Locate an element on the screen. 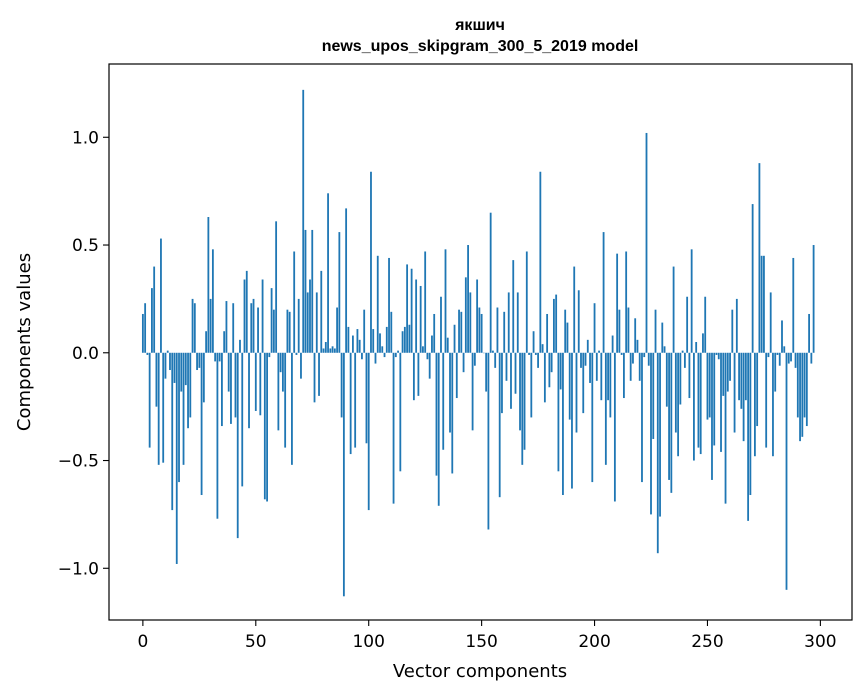 Image resolution: width=867 pixels, height=696 pixels. y-ticks: −1.0 −0.5 0.0 0.5 1.0 is located at coordinates (83, 353).